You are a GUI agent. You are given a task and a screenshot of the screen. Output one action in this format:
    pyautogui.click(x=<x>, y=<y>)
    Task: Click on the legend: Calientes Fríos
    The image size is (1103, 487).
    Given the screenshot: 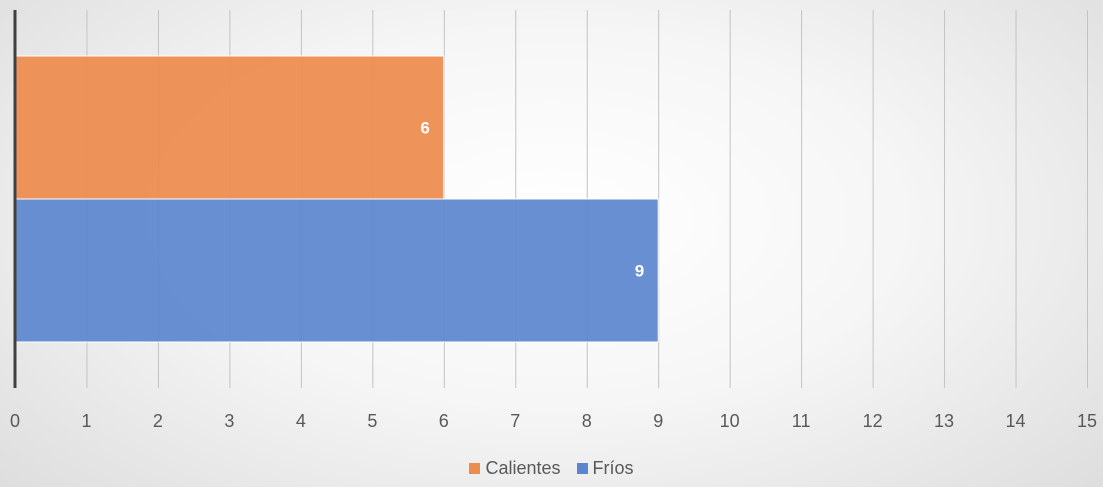 What is the action you would take?
    pyautogui.click(x=551, y=468)
    